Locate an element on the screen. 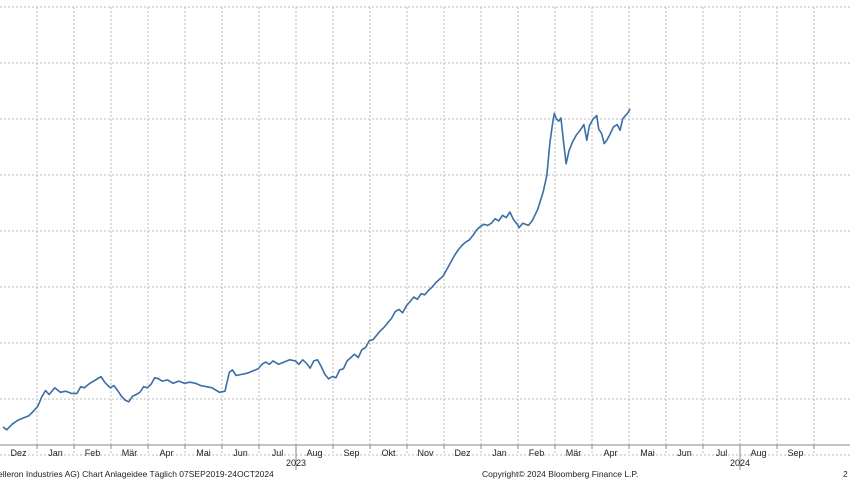  chart-footer-copyright: Copyright© 2024 Bloomberg Finance L.P. is located at coordinates (560, 474).